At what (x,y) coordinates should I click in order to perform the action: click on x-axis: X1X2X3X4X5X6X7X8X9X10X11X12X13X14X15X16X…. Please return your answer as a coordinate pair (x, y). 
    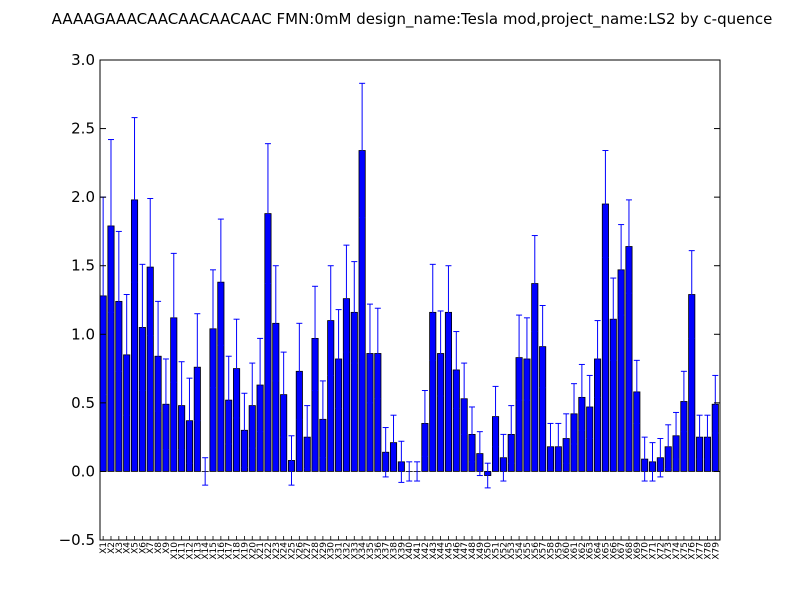
    Looking at the image, I should click on (410, 548).